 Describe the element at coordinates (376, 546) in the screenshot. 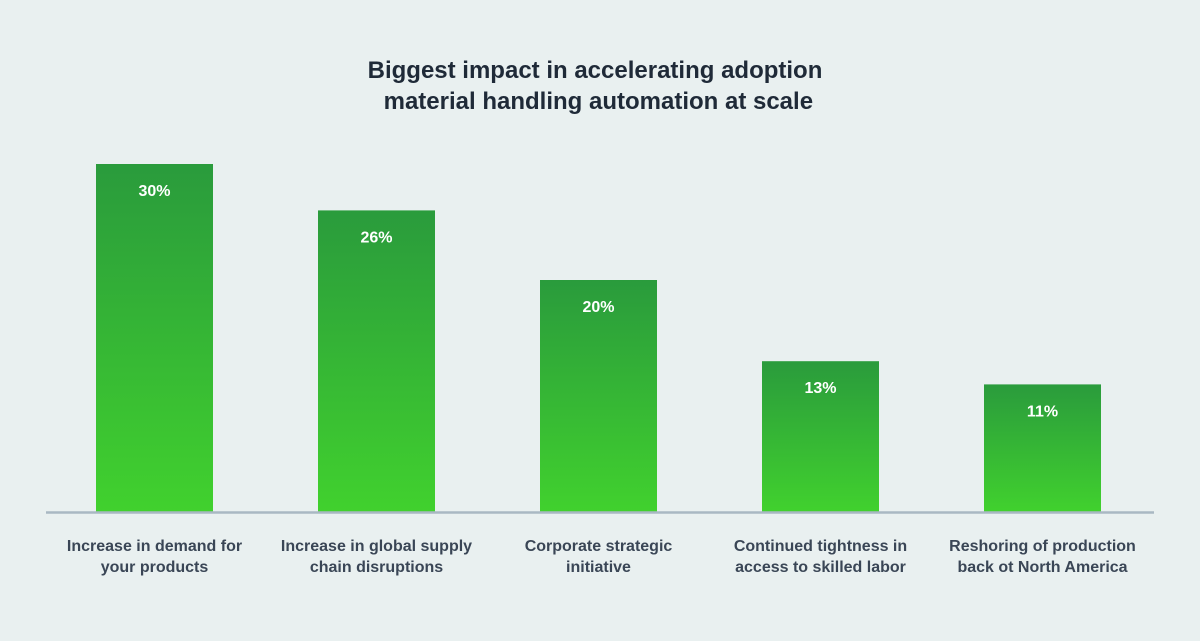

I see `category-label: Increase in global supply` at that location.